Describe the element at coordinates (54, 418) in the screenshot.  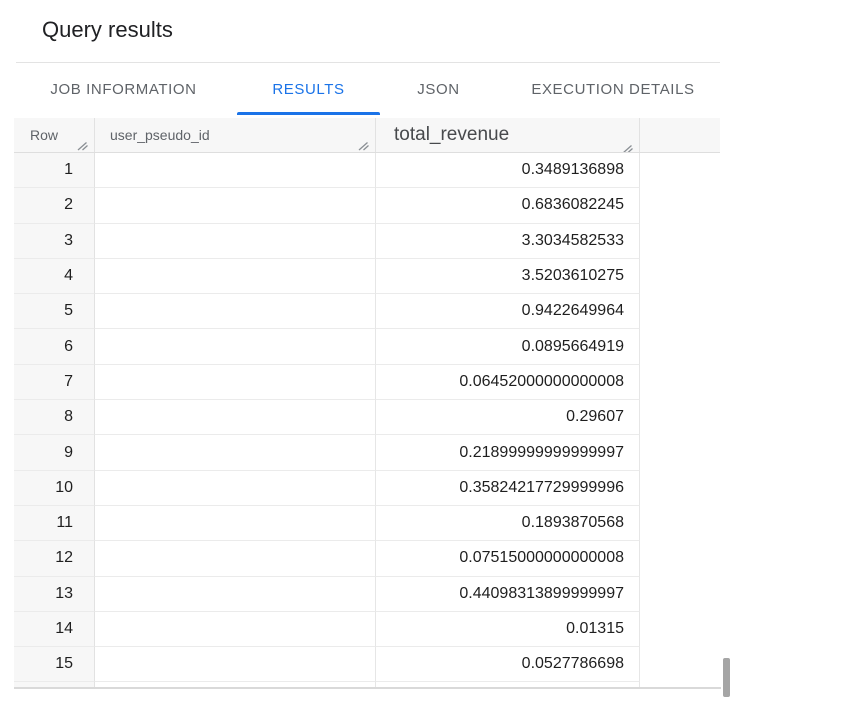
I see `row-number-cell: 8` at that location.